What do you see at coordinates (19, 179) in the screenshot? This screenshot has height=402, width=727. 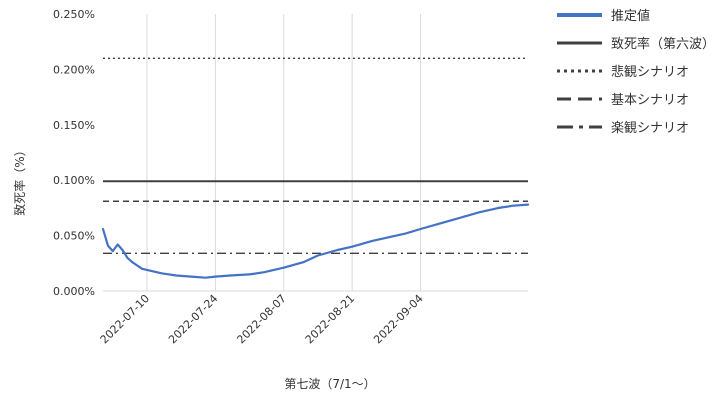 I see `y-axis-label: 致死率（%）` at bounding box center [19, 179].